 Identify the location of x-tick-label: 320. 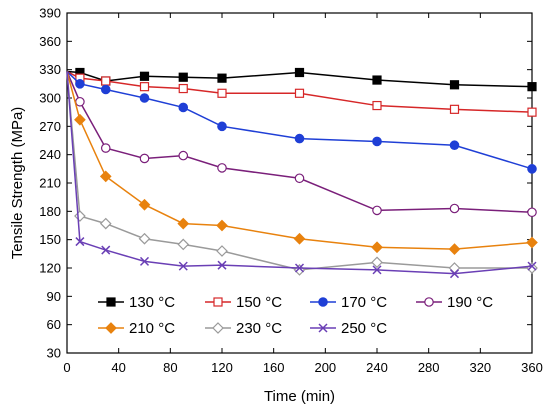
(480, 367).